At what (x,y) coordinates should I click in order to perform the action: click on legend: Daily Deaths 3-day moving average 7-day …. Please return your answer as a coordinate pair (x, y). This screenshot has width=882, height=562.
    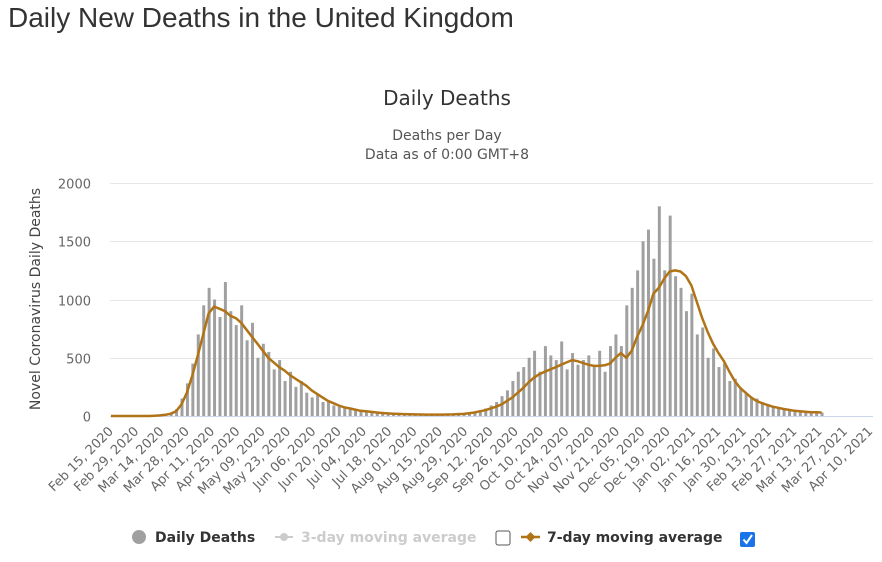
    Looking at the image, I should click on (443, 538).